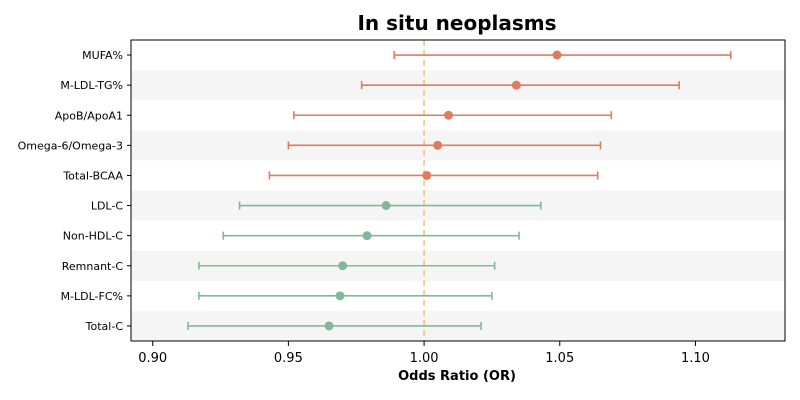 The height and width of the screenshot is (400, 800). I want to click on chart-title: In situ neoplasms, so click(456, 23).